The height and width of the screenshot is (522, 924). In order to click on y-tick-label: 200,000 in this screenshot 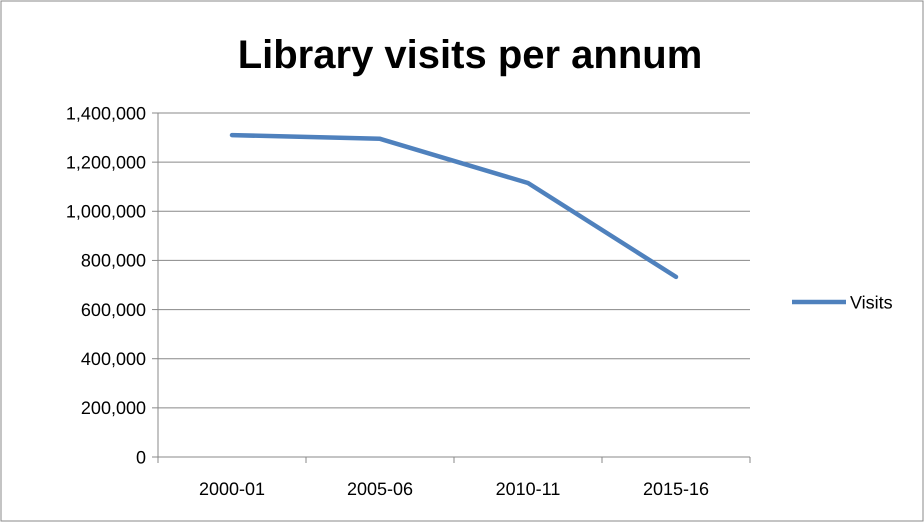, I will do `click(113, 408)`.